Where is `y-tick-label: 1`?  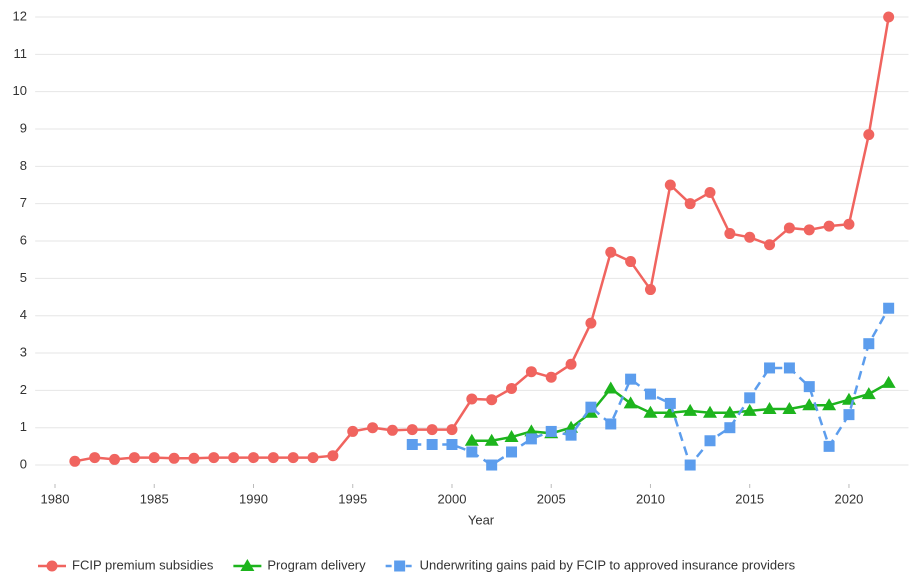
y-tick-label: 1 is located at coordinates (23, 426).